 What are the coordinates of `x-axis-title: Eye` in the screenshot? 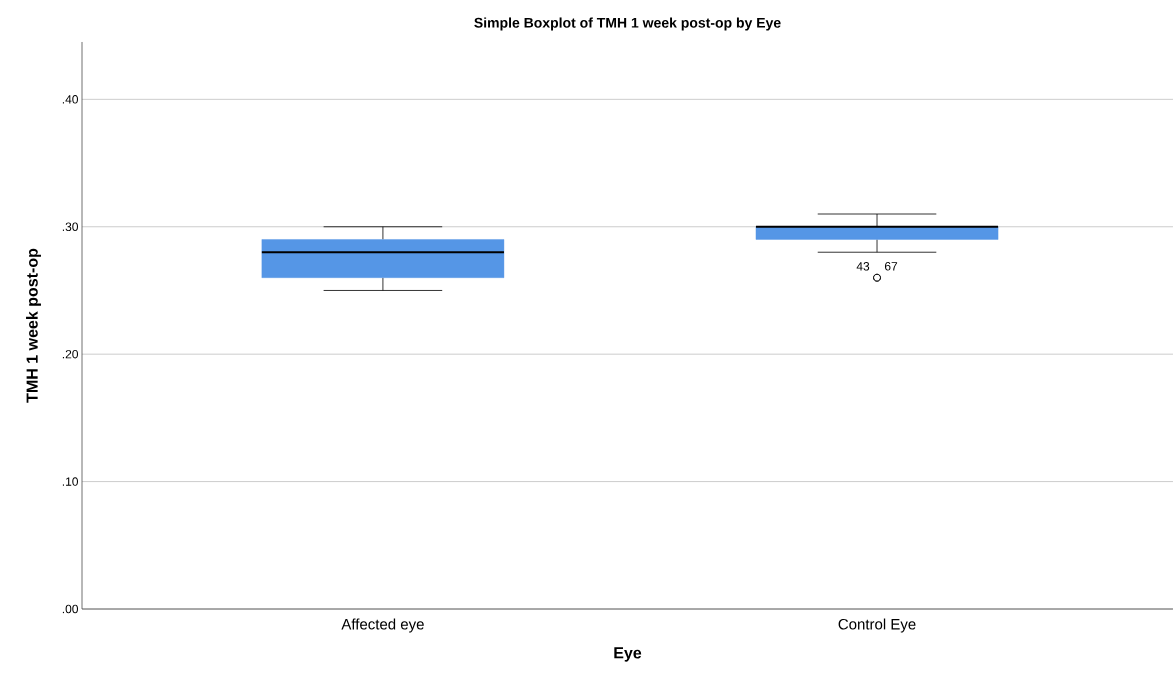 It's located at (628, 654).